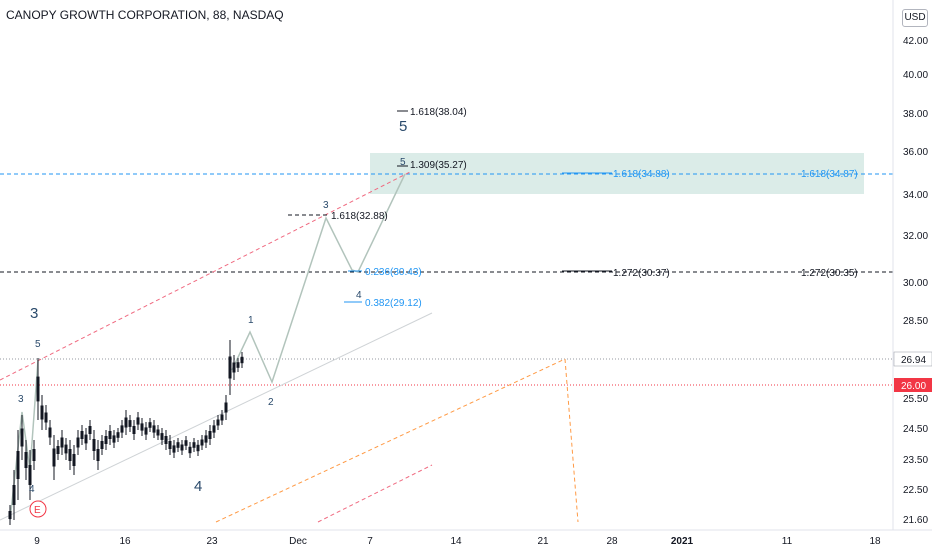 This screenshot has height=550, width=932. Describe the element at coordinates (198, 486) in the screenshot. I see `wave-label-large-4: 4` at that location.